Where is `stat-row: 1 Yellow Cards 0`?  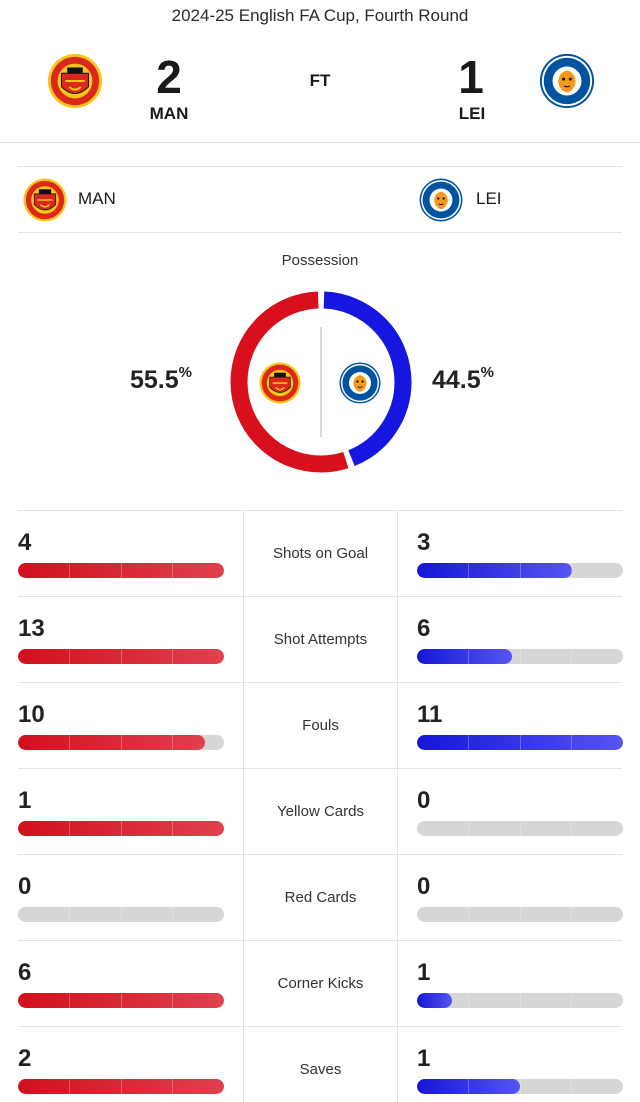
stat-row: 1 Yellow Cards 0 is located at coordinates (320, 811).